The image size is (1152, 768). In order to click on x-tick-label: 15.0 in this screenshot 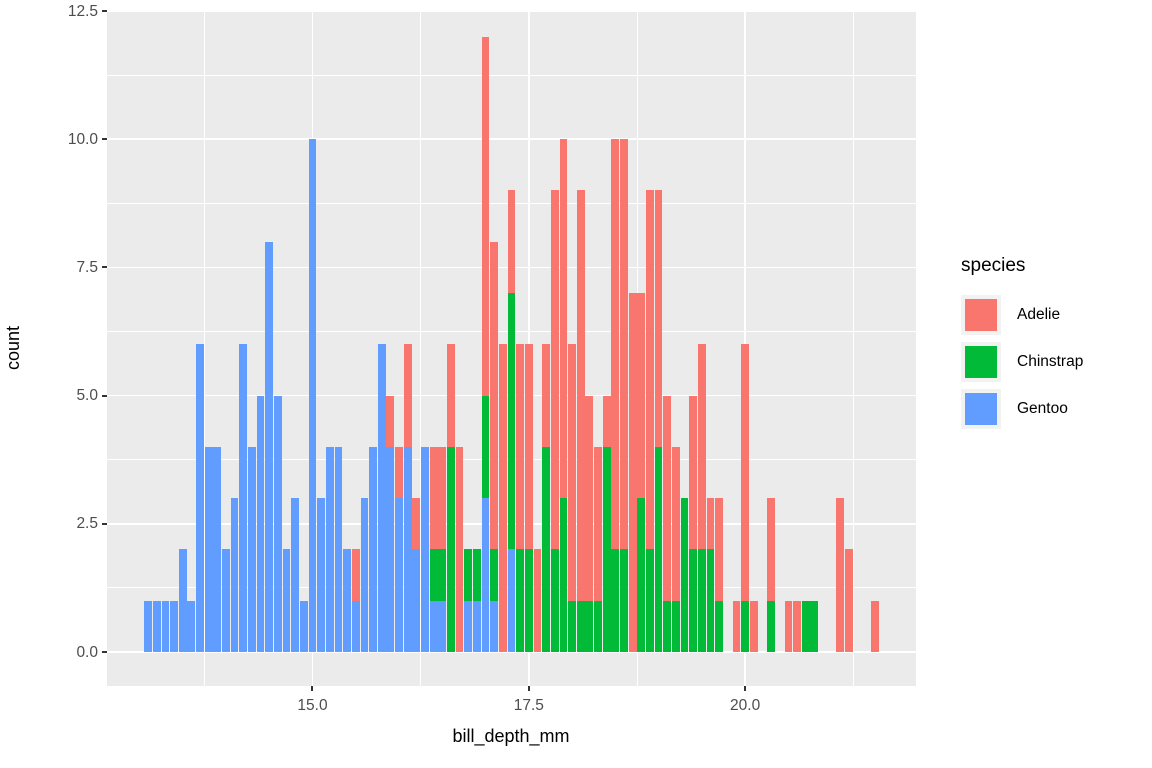, I will do `click(312, 705)`.